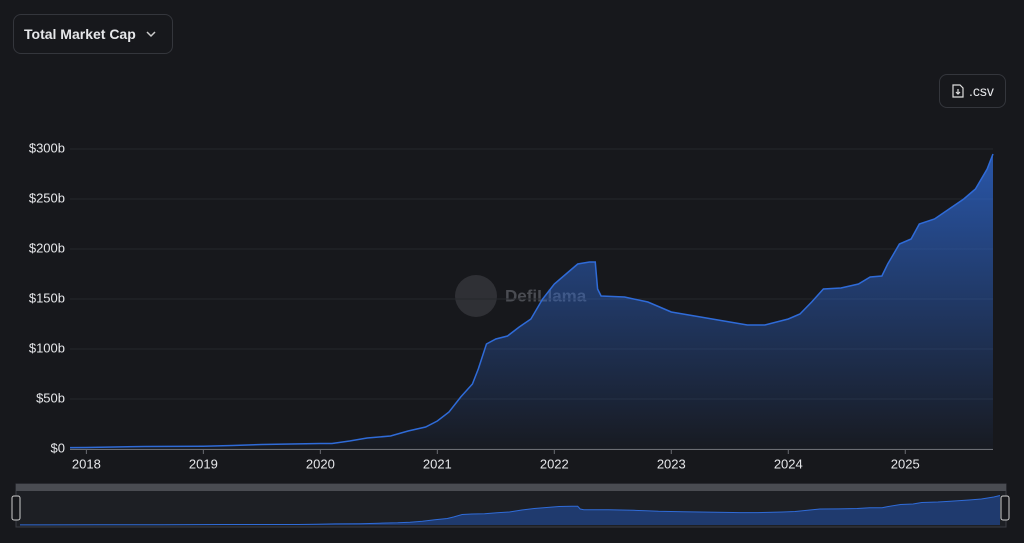 Image resolution: width=1024 pixels, height=543 pixels. Describe the element at coordinates (958, 91) in the screenshot. I see `file-icon` at that location.